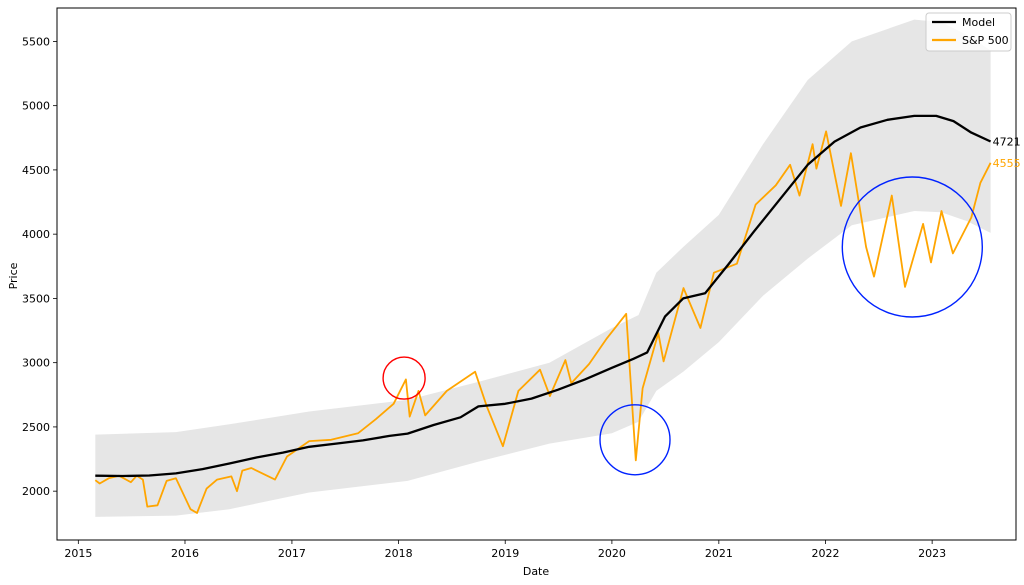  I want to click on x-tick-label: 2019, so click(505, 553).